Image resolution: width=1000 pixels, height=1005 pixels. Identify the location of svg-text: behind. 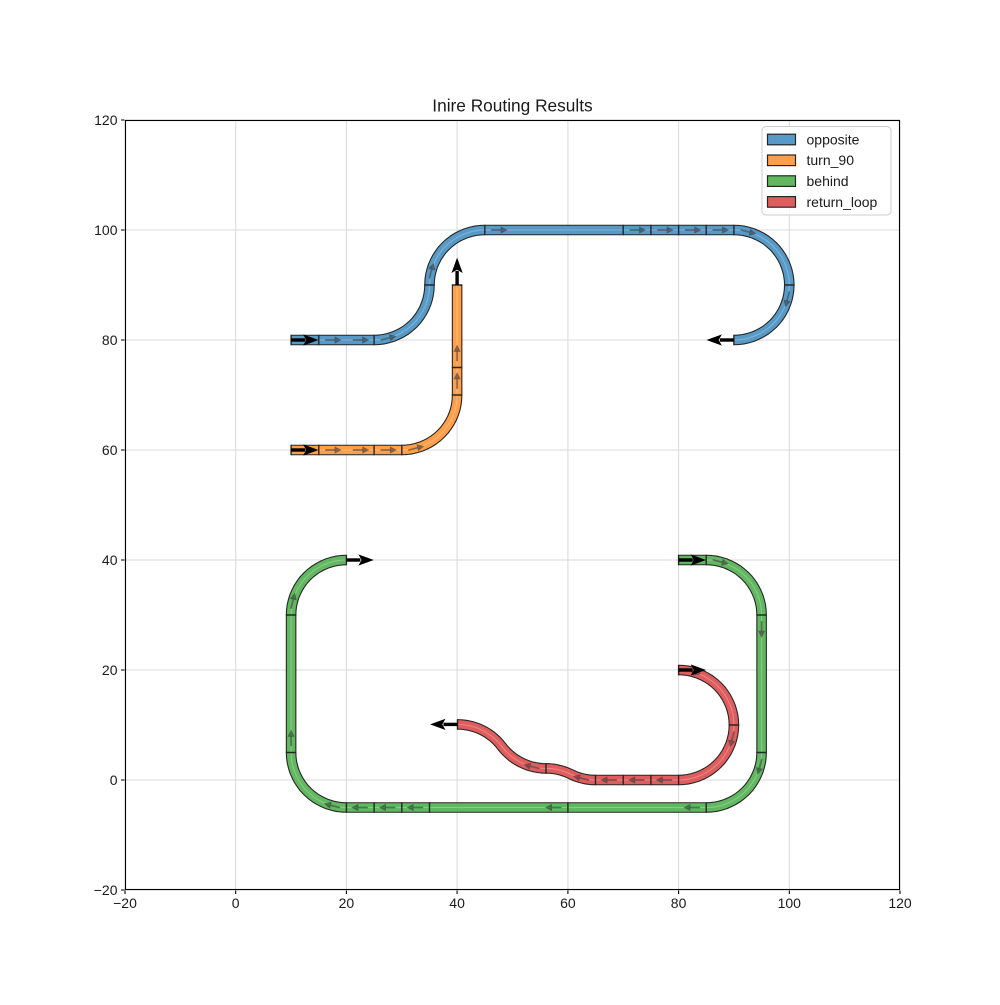
(828, 181).